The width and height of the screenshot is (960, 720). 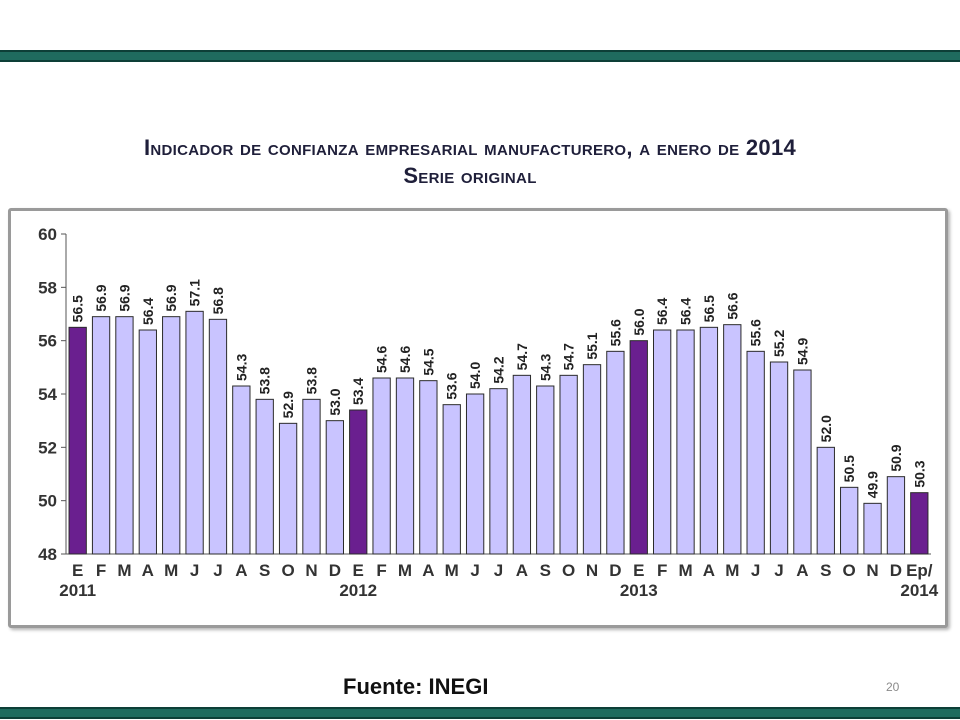 I want to click on value-label: 53.4, so click(x=358, y=391).